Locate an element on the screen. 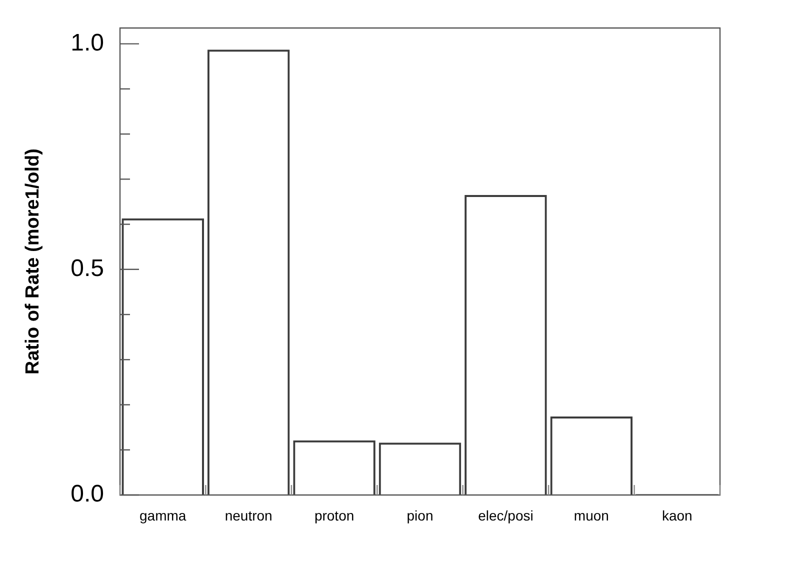  x-tick-label: neutron is located at coordinates (248, 515).